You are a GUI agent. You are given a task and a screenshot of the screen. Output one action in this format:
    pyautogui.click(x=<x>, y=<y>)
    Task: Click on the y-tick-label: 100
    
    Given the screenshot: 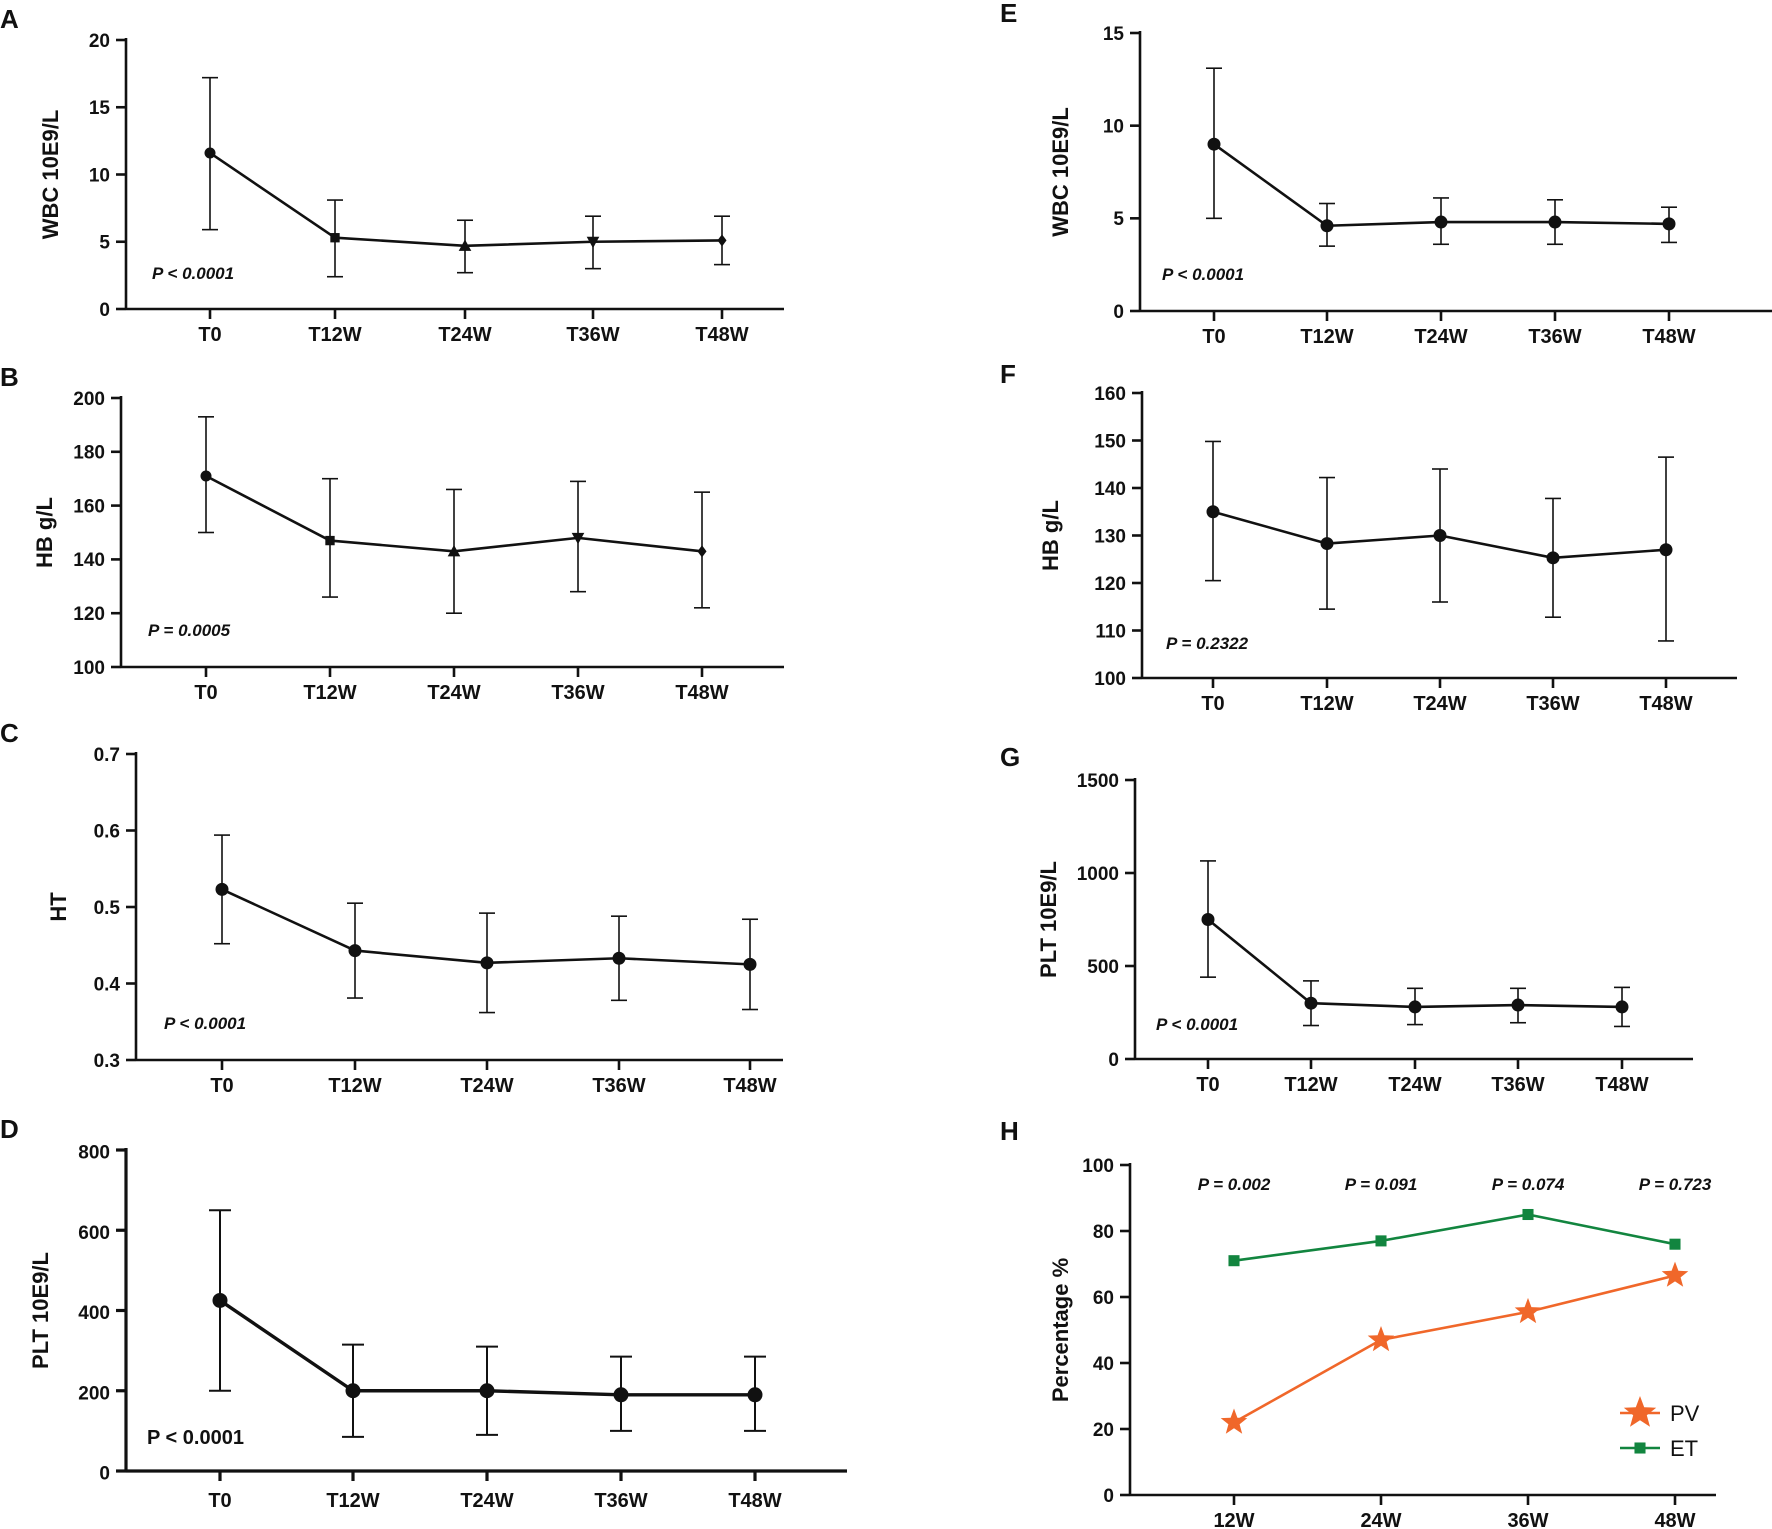 What is the action you would take?
    pyautogui.click(x=1098, y=1166)
    